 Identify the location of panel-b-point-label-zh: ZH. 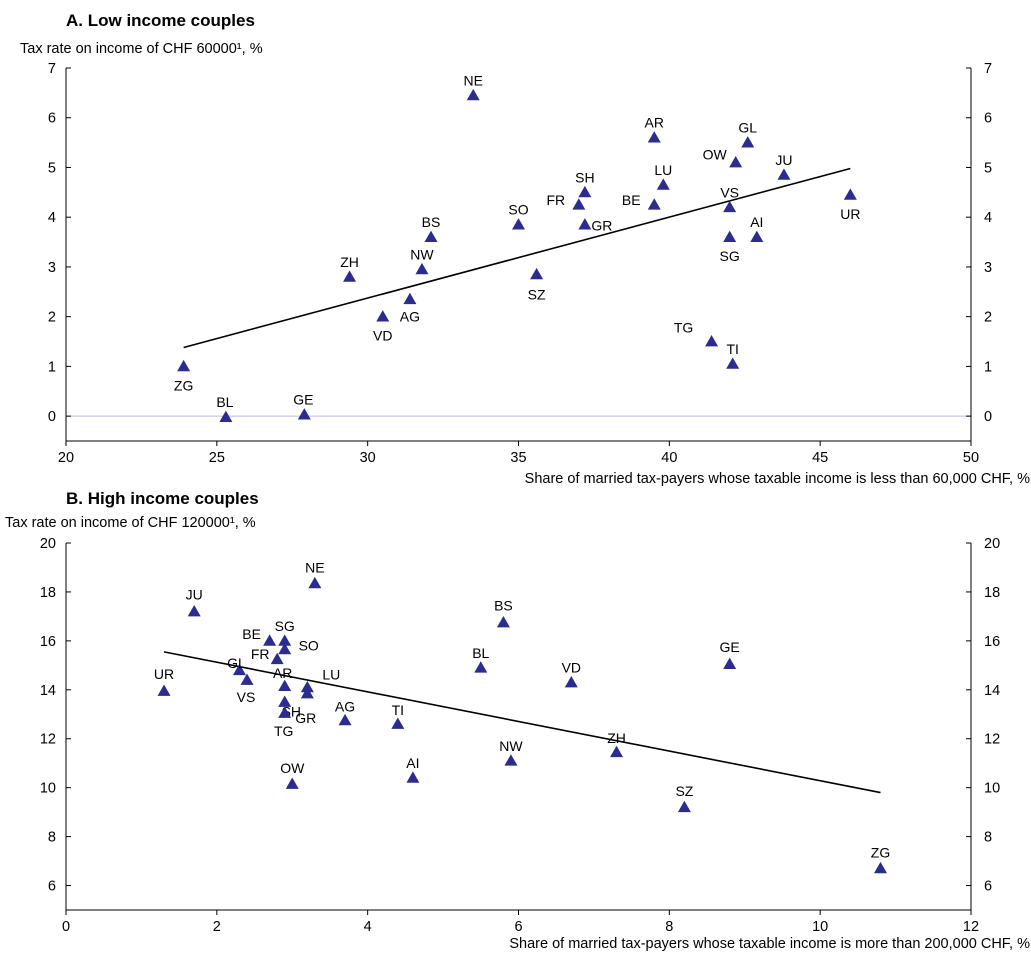
(616, 738).